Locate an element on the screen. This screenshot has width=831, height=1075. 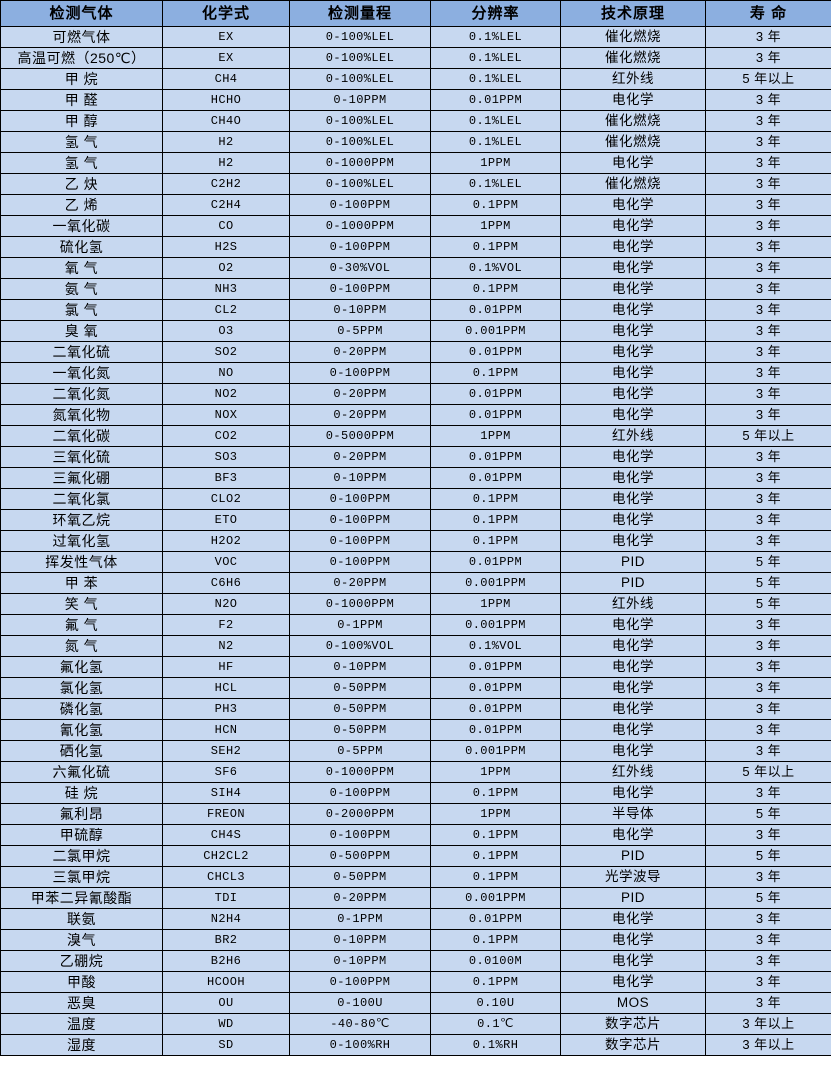
cell-gas-name: 氢 气 is located at coordinates (81, 142).